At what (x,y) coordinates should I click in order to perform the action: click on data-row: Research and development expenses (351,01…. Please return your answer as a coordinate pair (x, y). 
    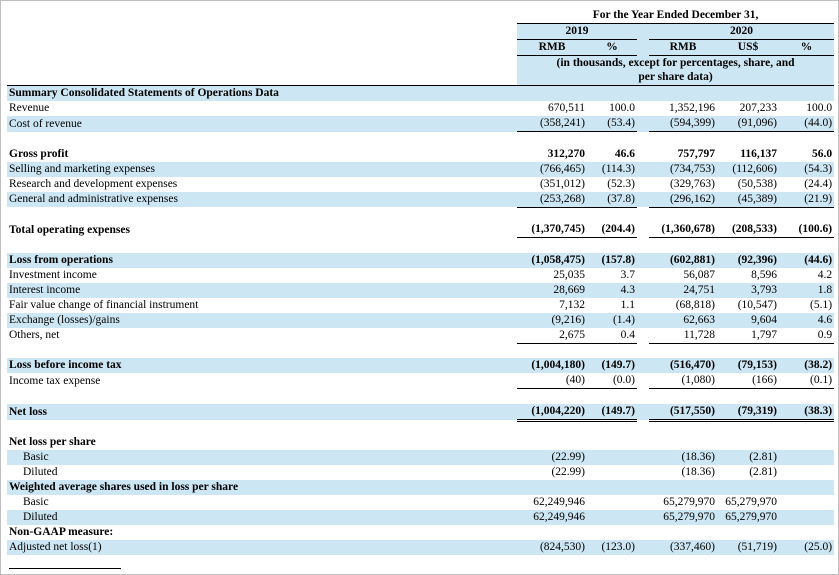
    Looking at the image, I should click on (420, 184).